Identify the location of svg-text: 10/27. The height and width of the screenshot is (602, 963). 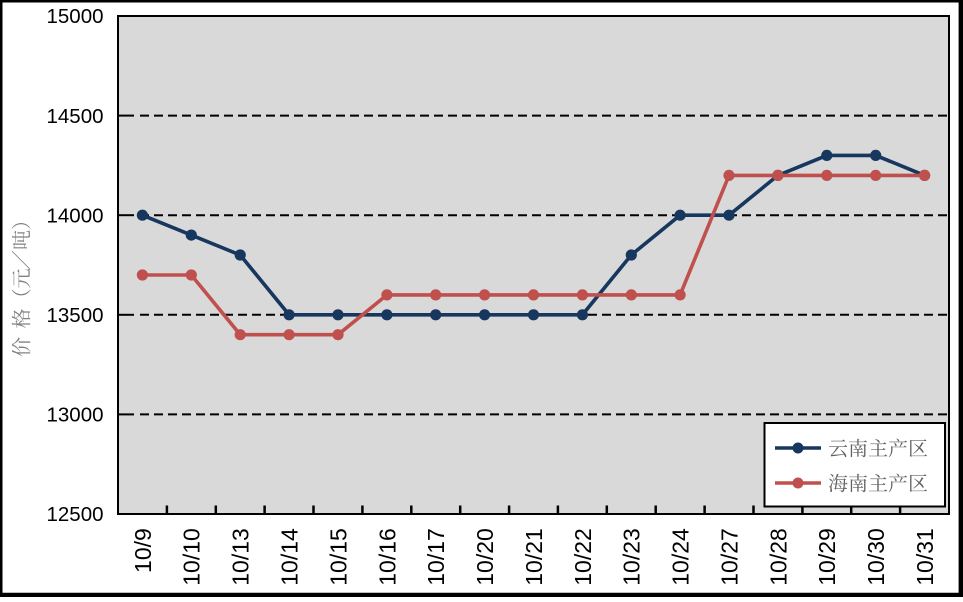
(729, 557).